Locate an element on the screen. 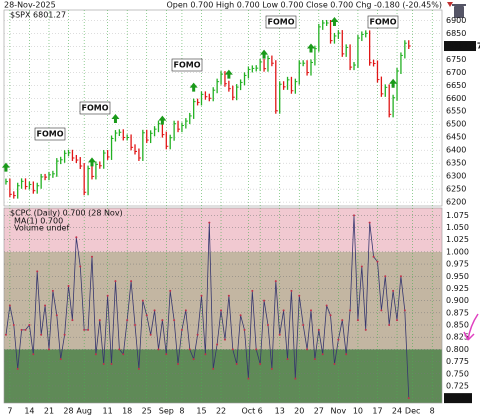 The width and height of the screenshot is (480, 418). y-tick-label: 6450 is located at coordinates (456, 137).